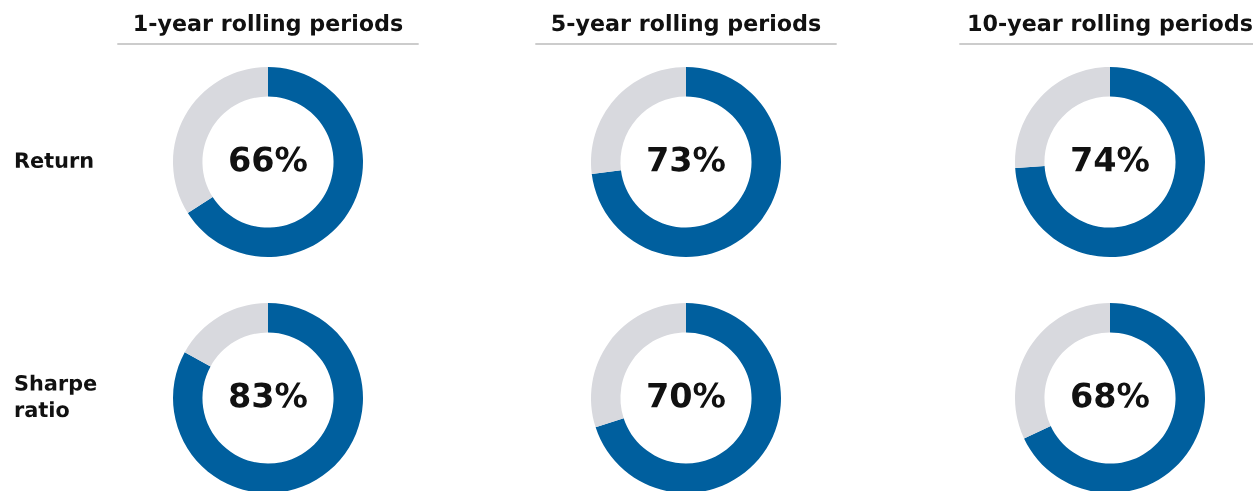 The height and width of the screenshot is (491, 1253). What do you see at coordinates (56, 396) in the screenshot?
I see `text: Sharpe ratio` at bounding box center [56, 396].